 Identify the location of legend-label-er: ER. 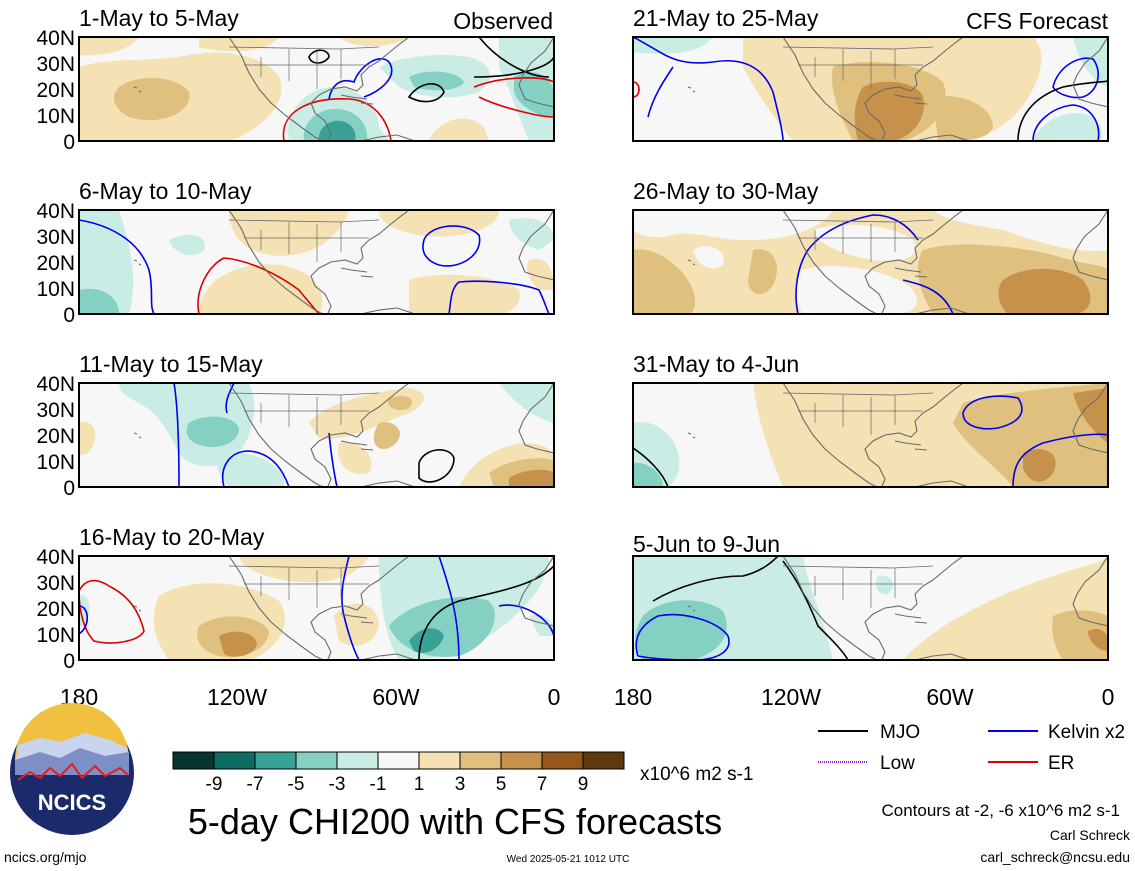
(1061, 763).